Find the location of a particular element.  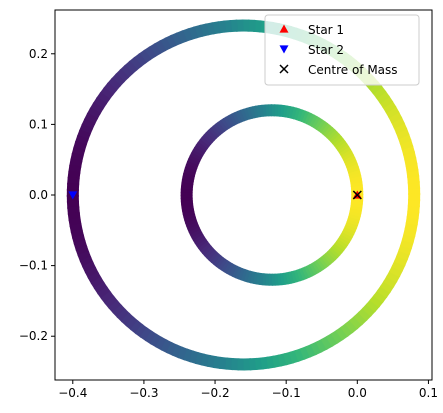

legend-marker-centre-of-mass is located at coordinates (284, 69).